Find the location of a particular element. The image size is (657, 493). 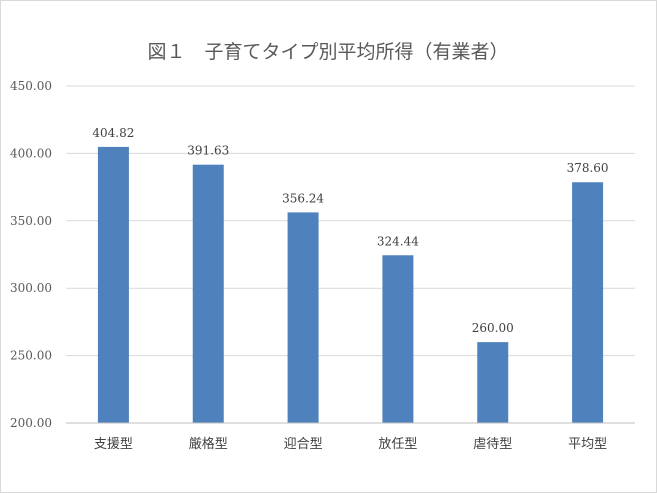

category-label: 厳格型 is located at coordinates (208, 444).